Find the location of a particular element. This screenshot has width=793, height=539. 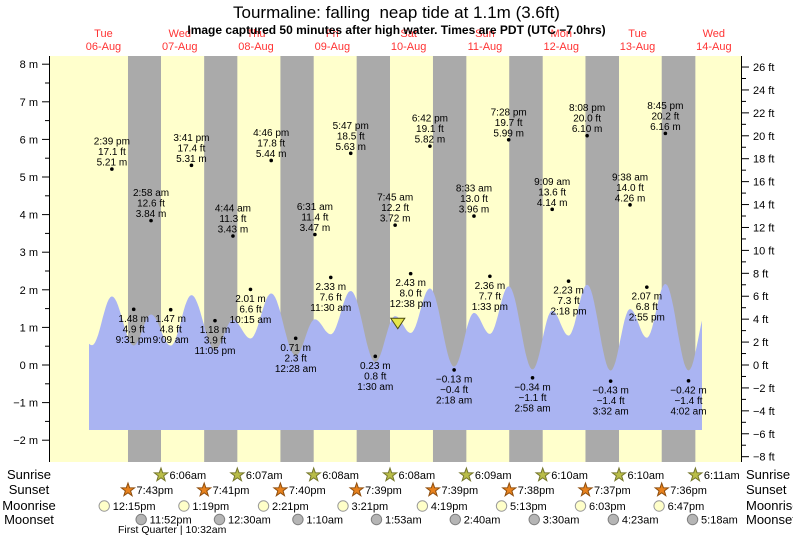

high-tide-annotation-line: 4.14 m is located at coordinates (552, 203).